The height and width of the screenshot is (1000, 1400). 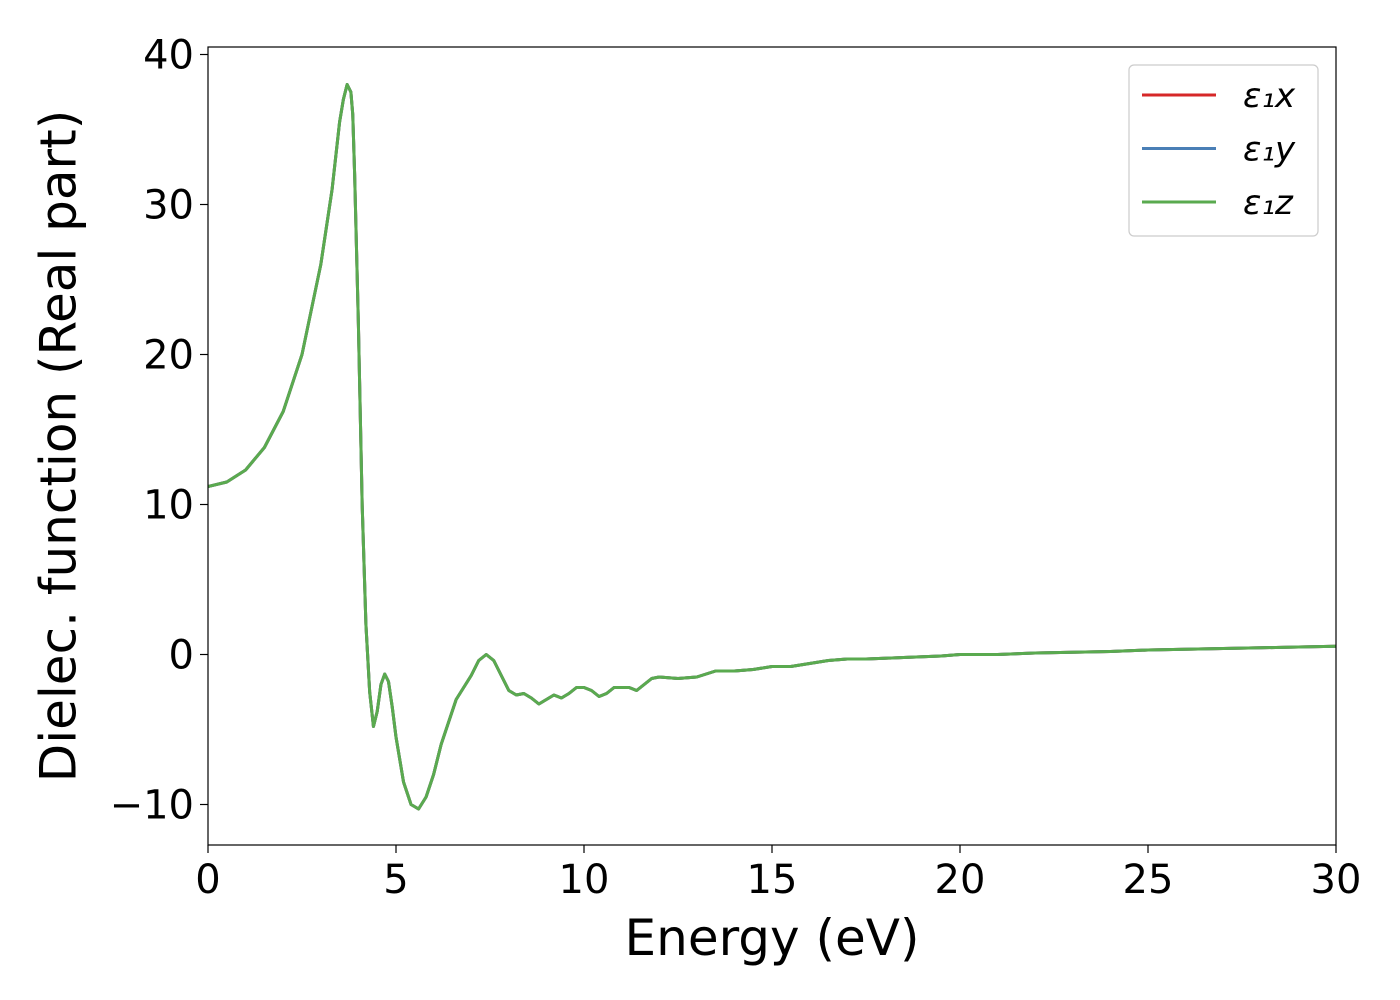 I want to click on x-axis-ticks: 0 5 10 15 20 25 30, so click(x=778, y=874).